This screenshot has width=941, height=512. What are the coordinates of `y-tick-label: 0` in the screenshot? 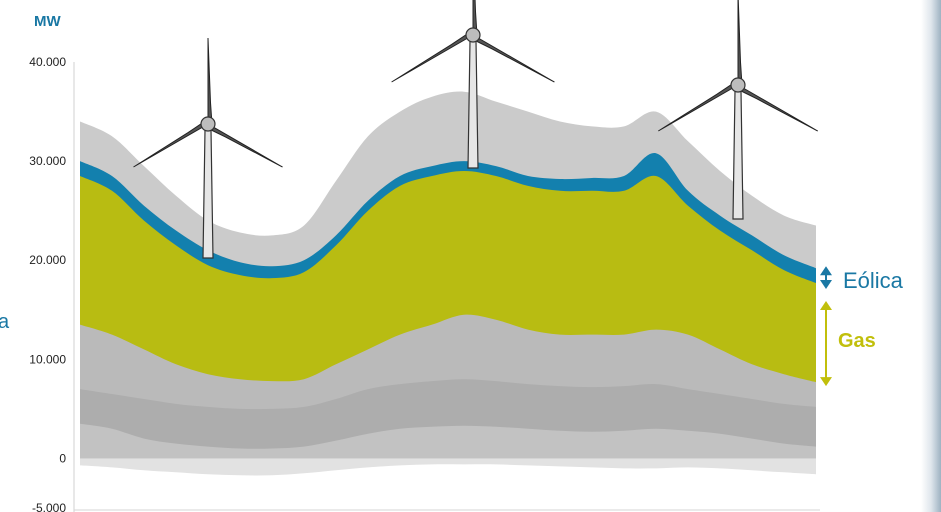 It's located at (62, 458).